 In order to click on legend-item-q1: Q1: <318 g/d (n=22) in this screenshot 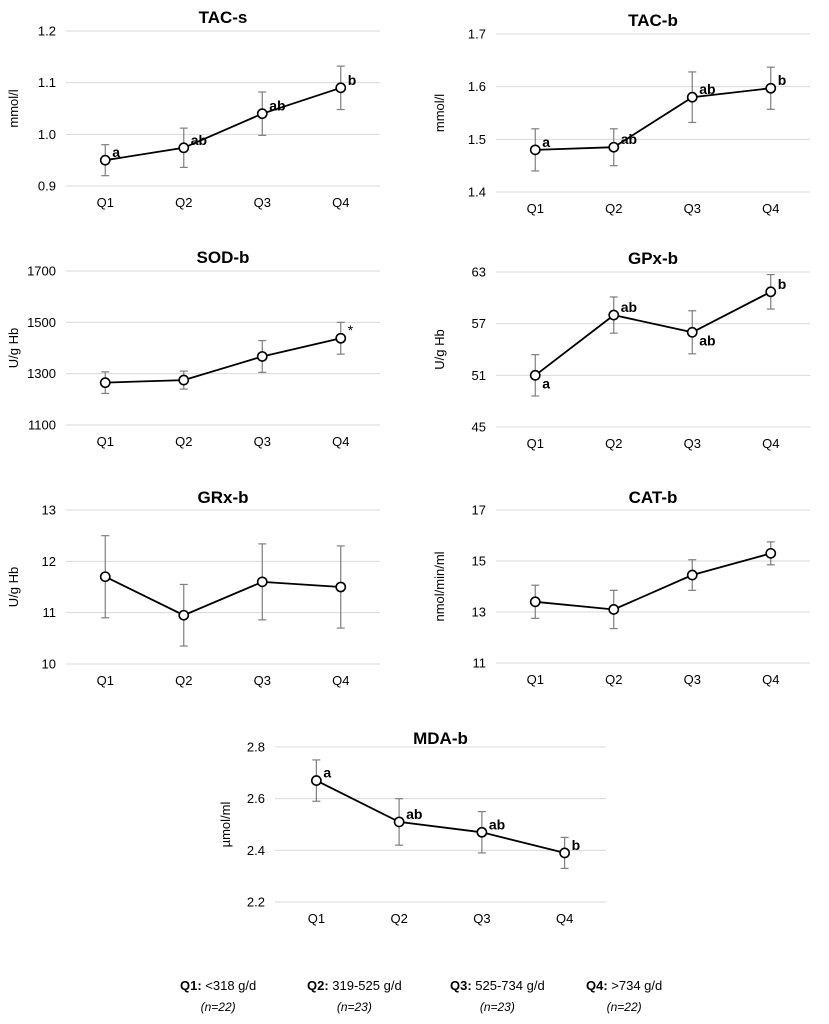, I will do `click(218, 996)`.